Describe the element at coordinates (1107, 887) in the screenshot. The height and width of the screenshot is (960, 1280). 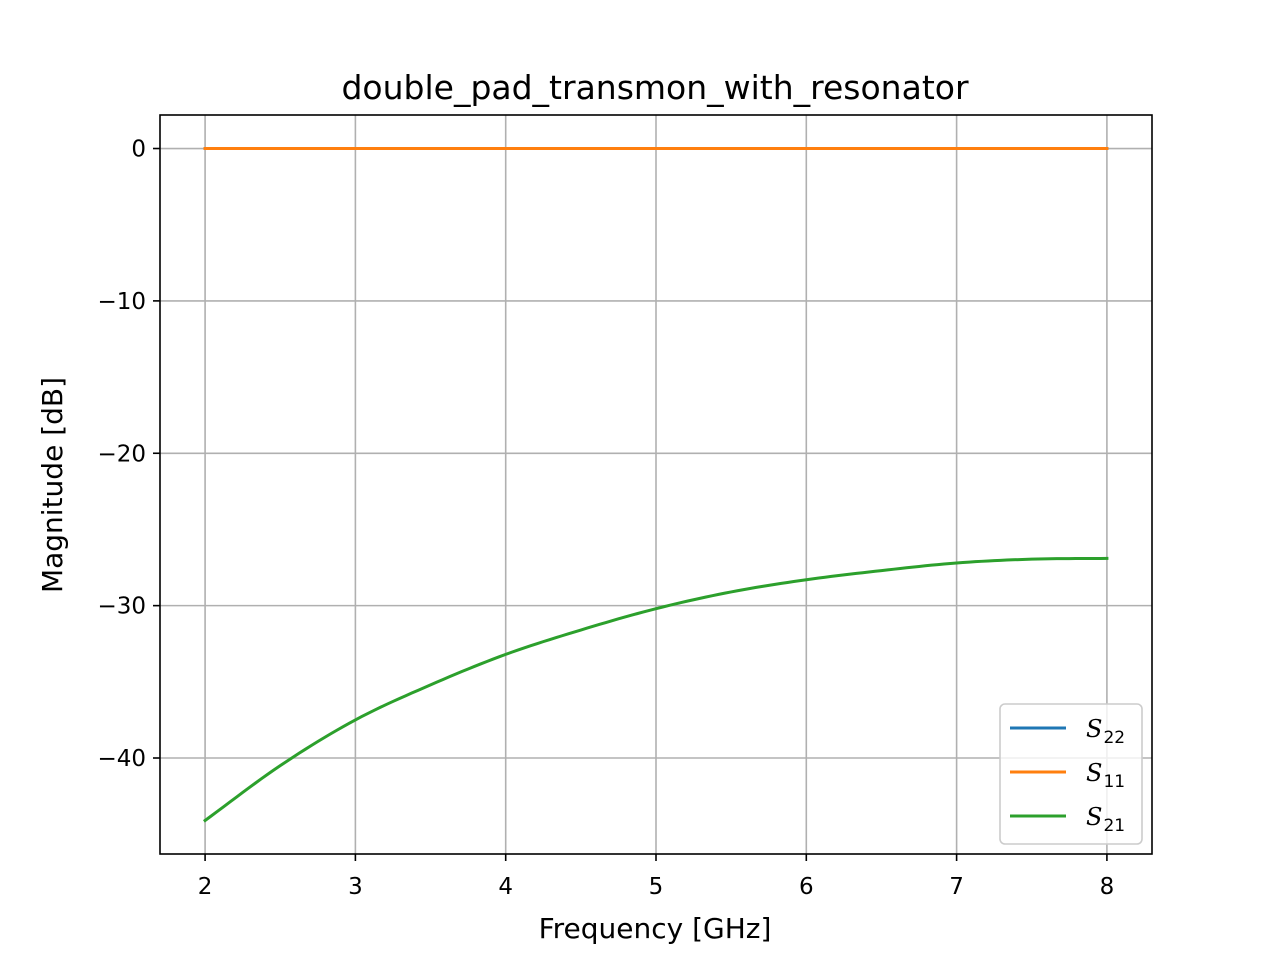
I see `x-tick-label: 8` at that location.